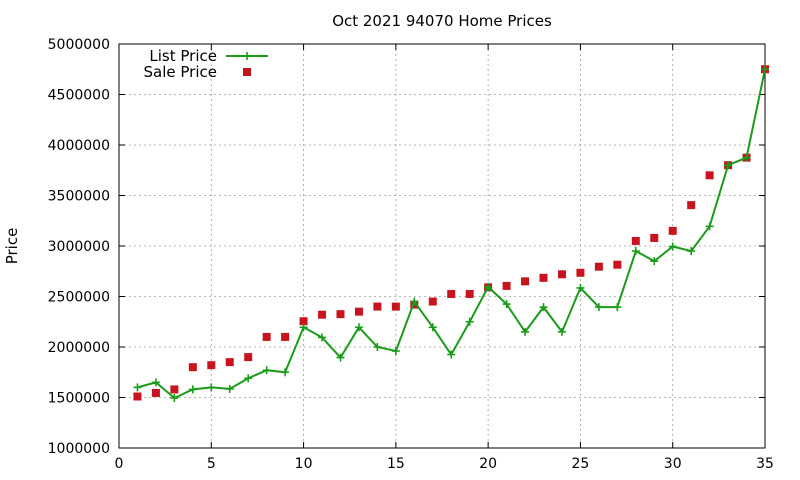  I want to click on y-tick-label: 3000000, so click(79, 247).